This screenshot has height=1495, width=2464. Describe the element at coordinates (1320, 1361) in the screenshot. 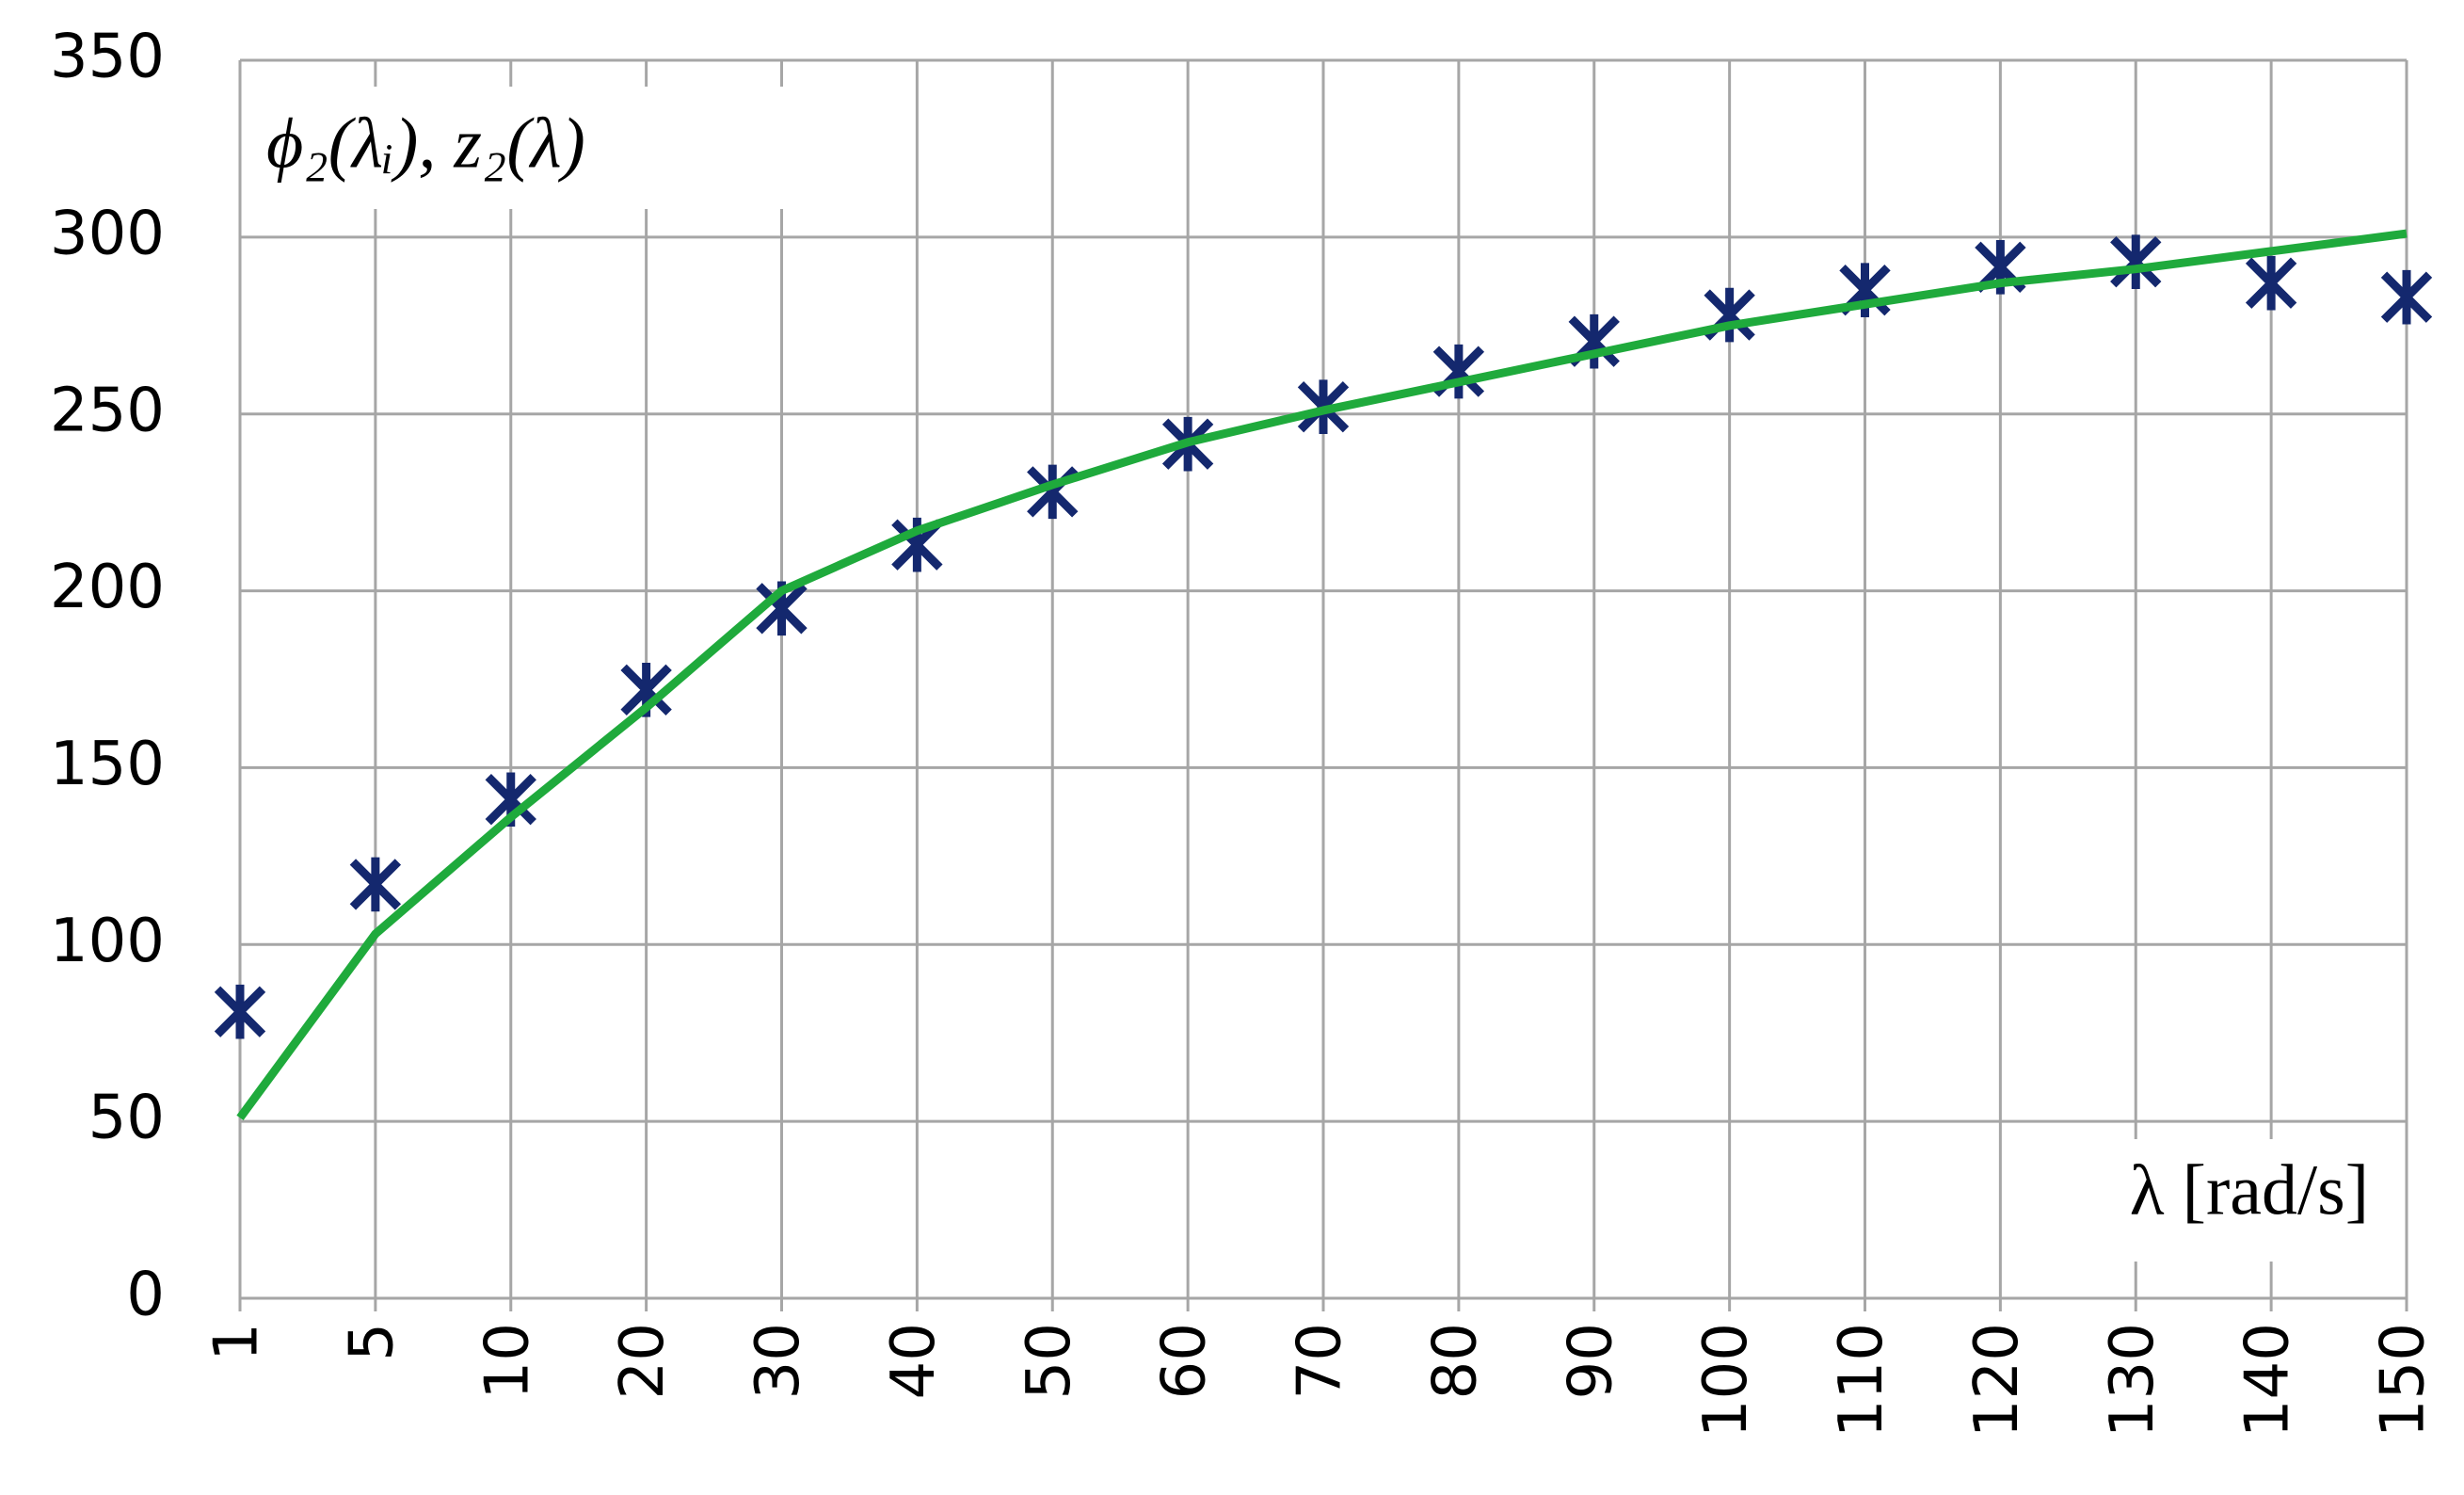

I see `x-tick-label: 70` at that location.